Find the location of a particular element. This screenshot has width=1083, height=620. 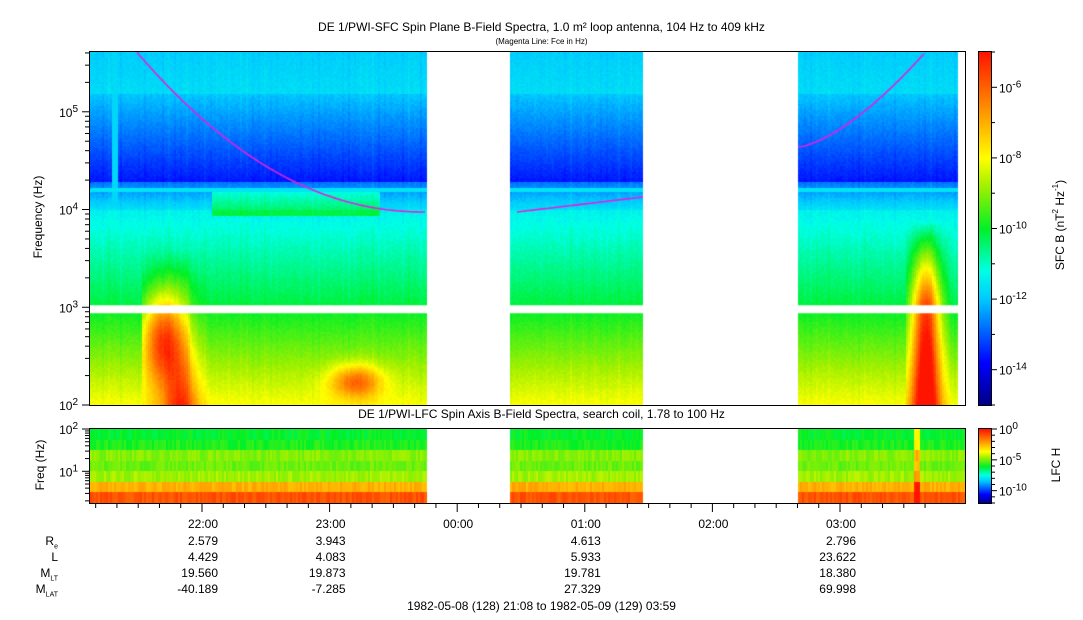

ephemeris-value: 19.781 is located at coordinates (582, 573).